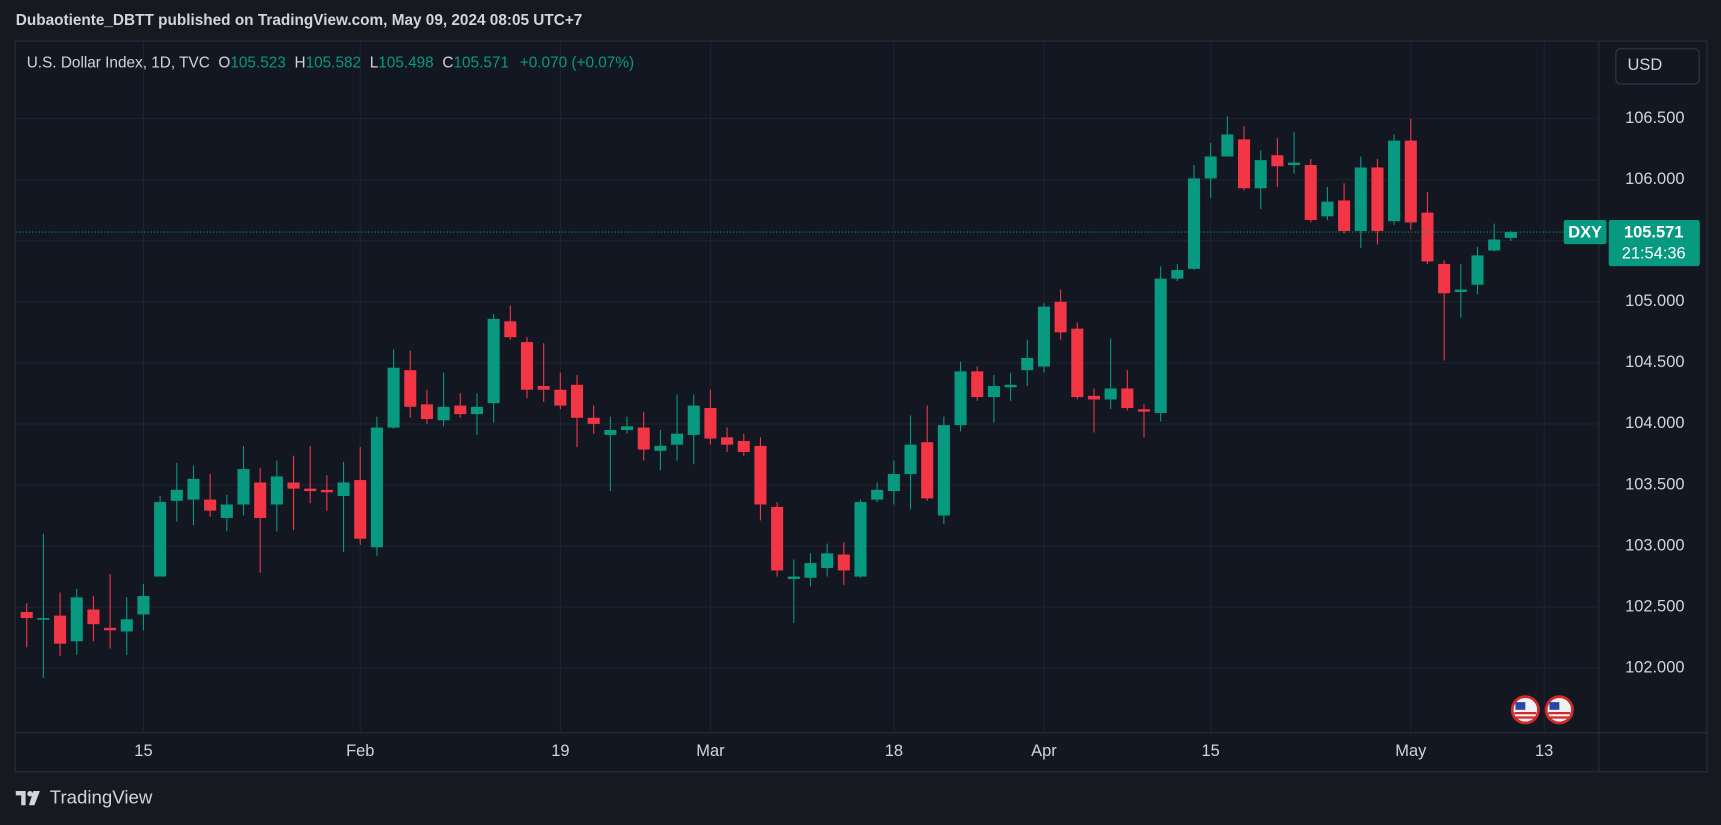 The height and width of the screenshot is (825, 1721). I want to click on last-price-label: 105.571, so click(1653, 233).